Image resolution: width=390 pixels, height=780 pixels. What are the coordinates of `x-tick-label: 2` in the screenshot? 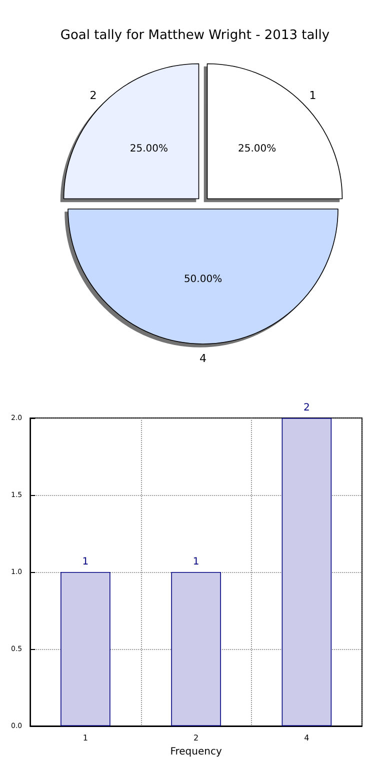 It's located at (196, 738).